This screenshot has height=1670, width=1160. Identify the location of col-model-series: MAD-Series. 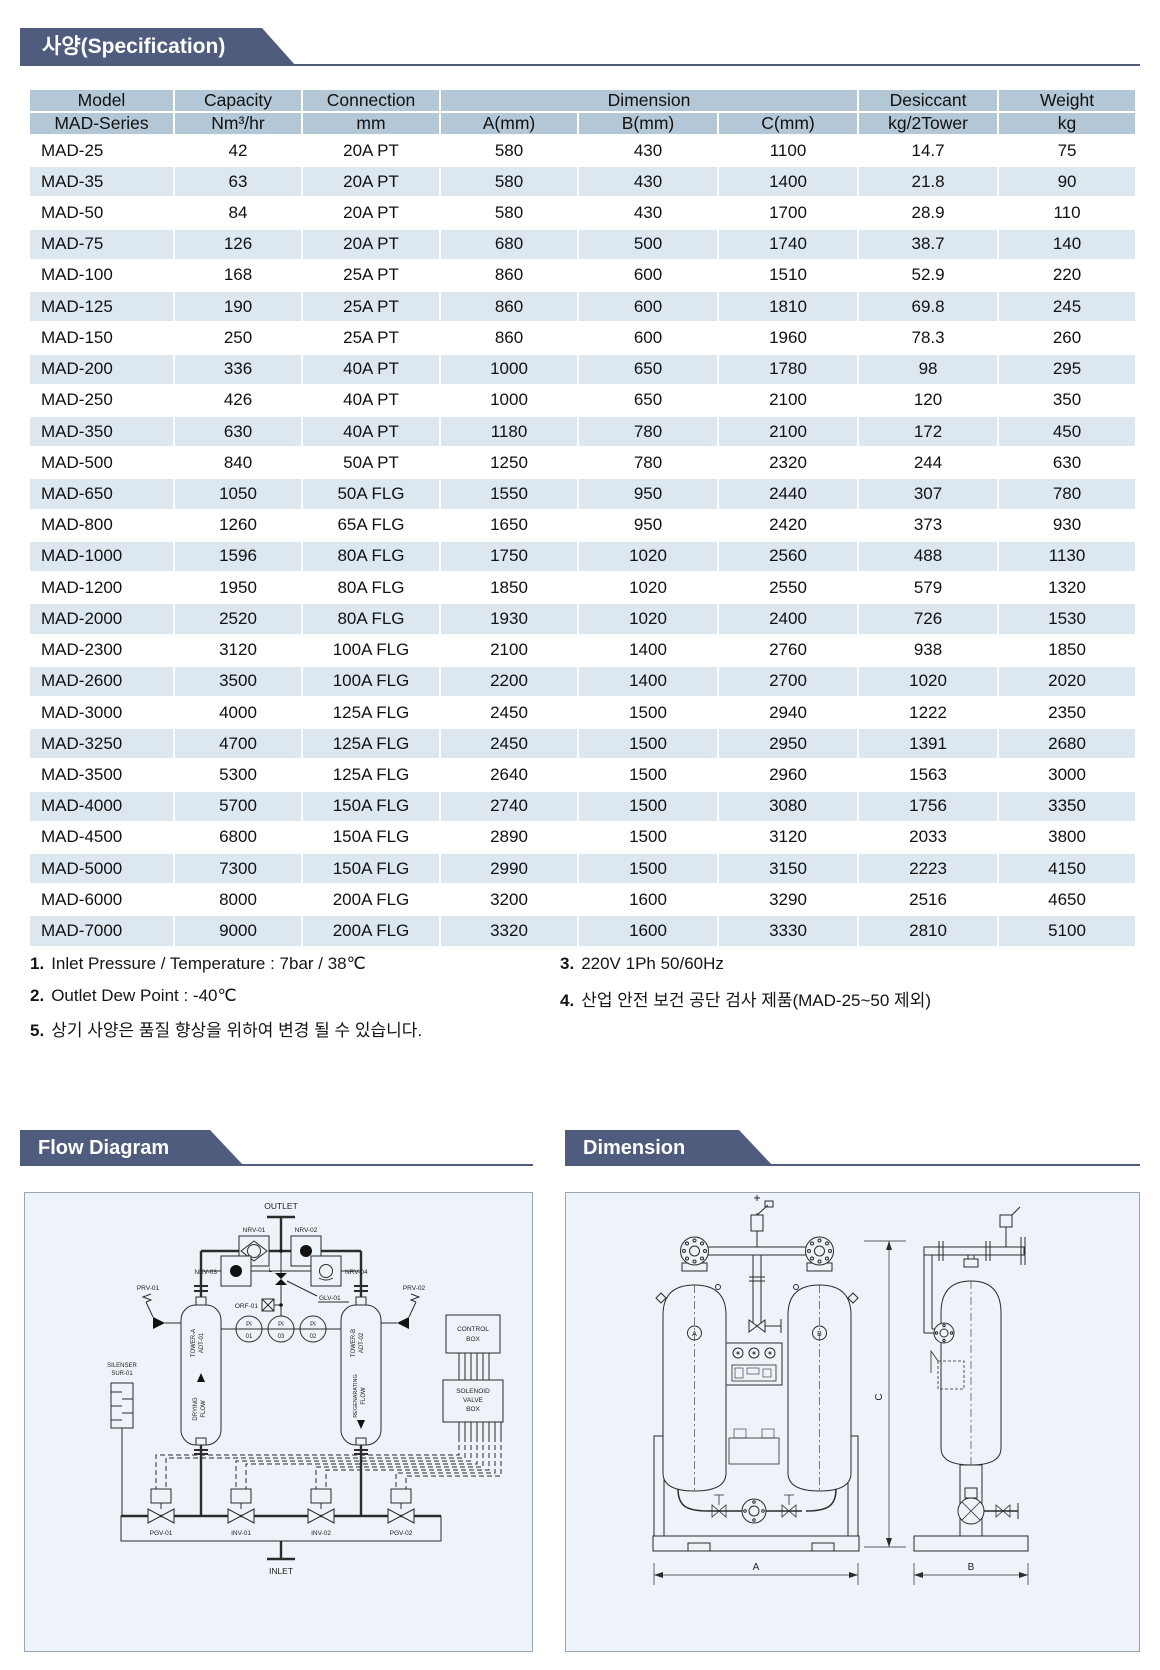
(101, 123).